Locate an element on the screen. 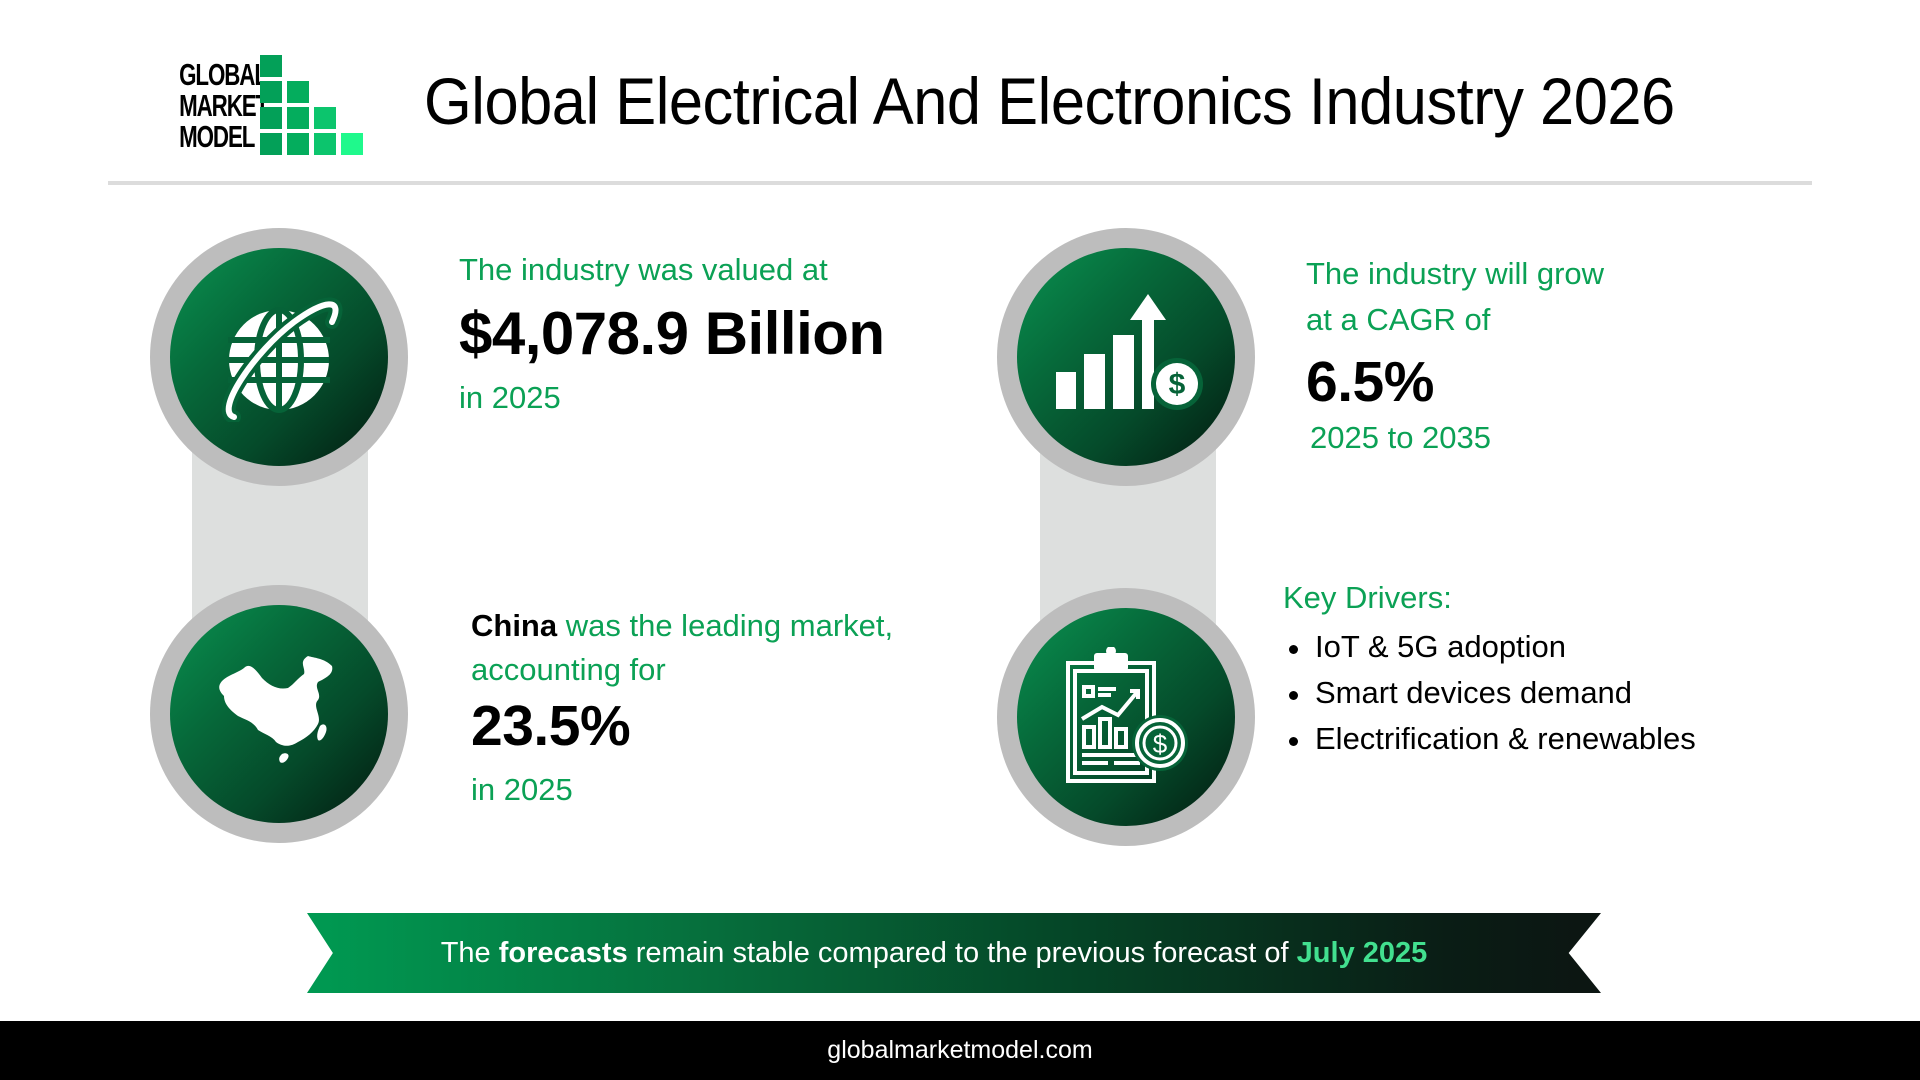  logo-line-2: MARKET is located at coordinates (224, 105).